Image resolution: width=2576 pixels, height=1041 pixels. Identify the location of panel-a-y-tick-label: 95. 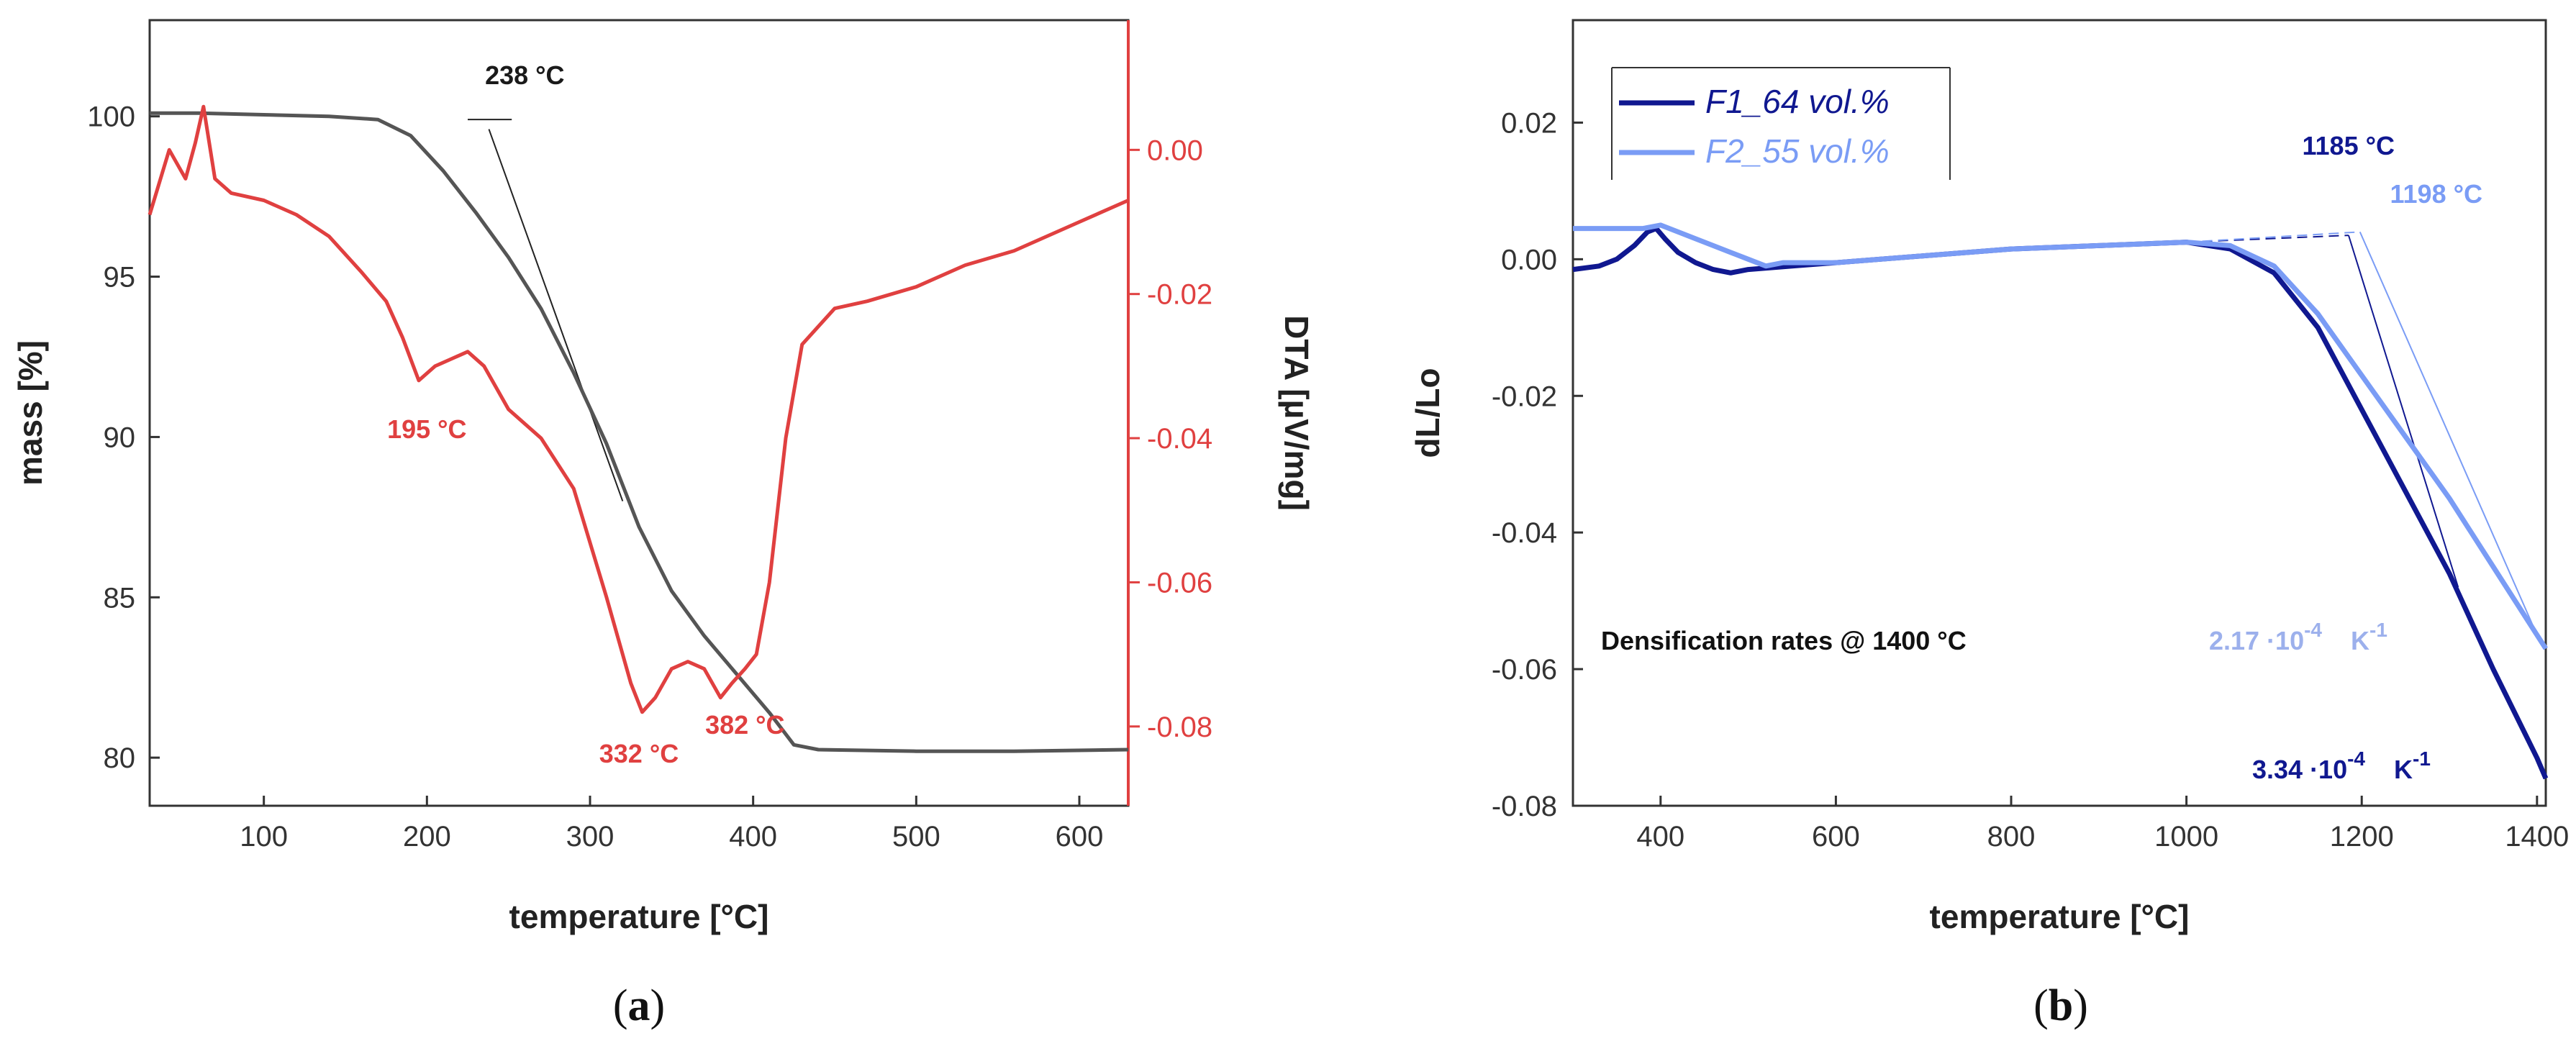
(120, 278).